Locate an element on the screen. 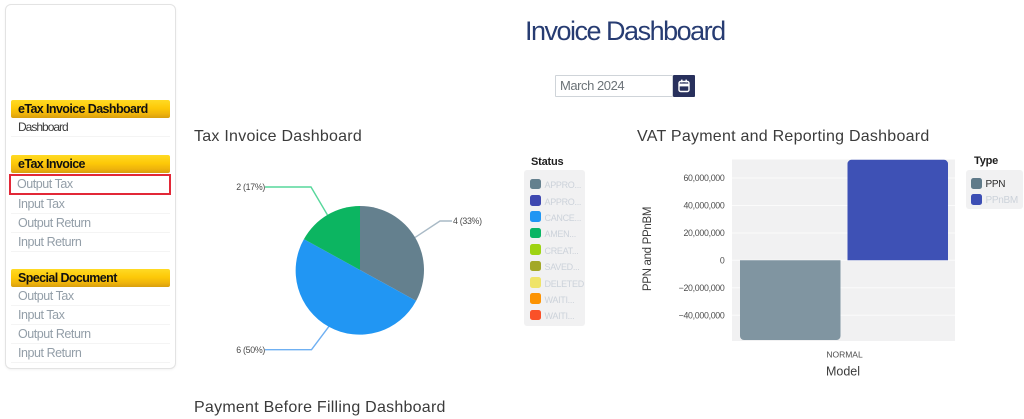 The image size is (1024, 419). svg-text: 6 (50%) is located at coordinates (250, 350).